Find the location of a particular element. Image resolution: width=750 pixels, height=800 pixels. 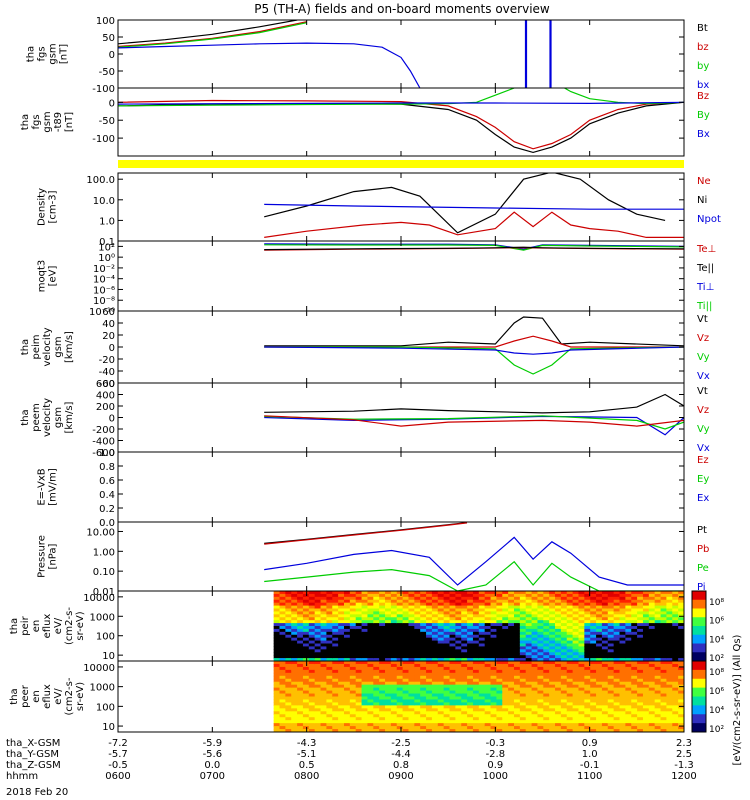

y-tick-label: -100 is located at coordinates (103, 89).